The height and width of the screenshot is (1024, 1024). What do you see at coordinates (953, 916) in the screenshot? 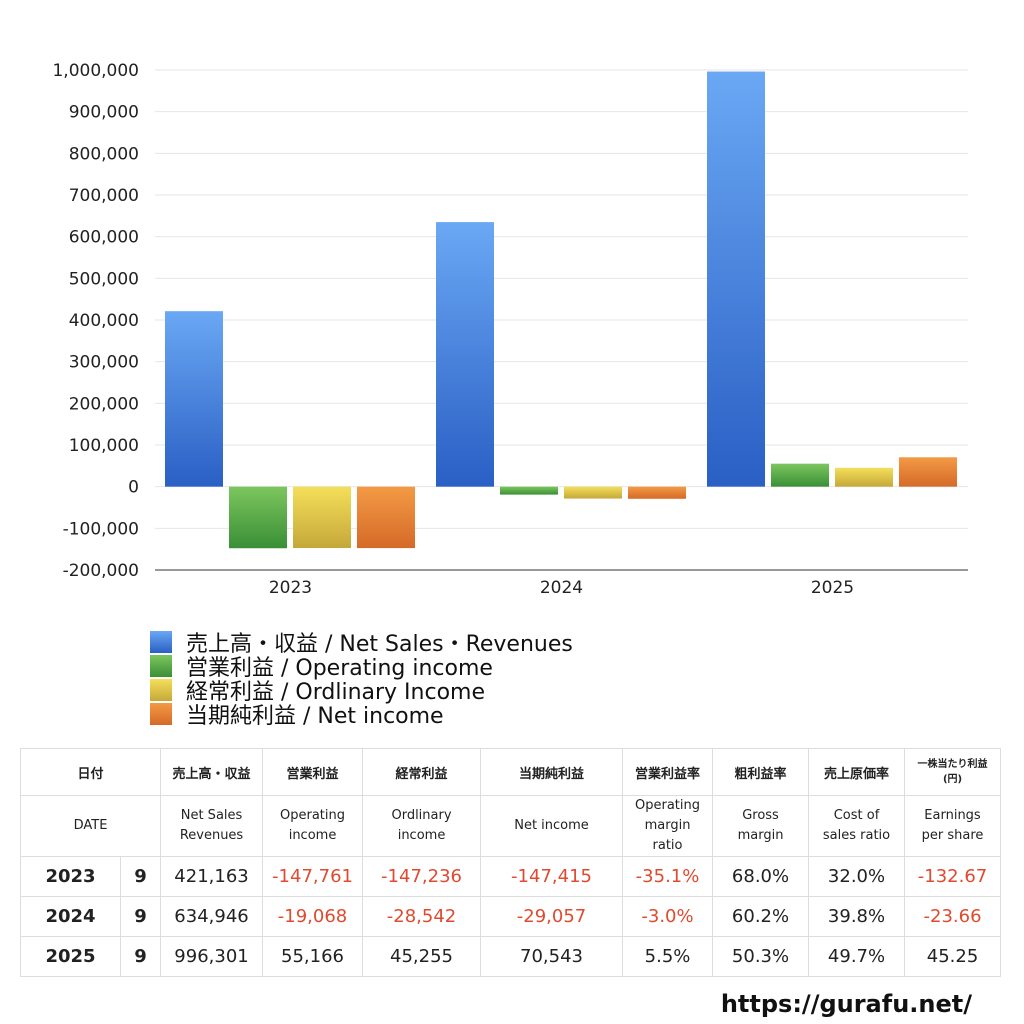
I see `row-eps: -23.66` at bounding box center [953, 916].